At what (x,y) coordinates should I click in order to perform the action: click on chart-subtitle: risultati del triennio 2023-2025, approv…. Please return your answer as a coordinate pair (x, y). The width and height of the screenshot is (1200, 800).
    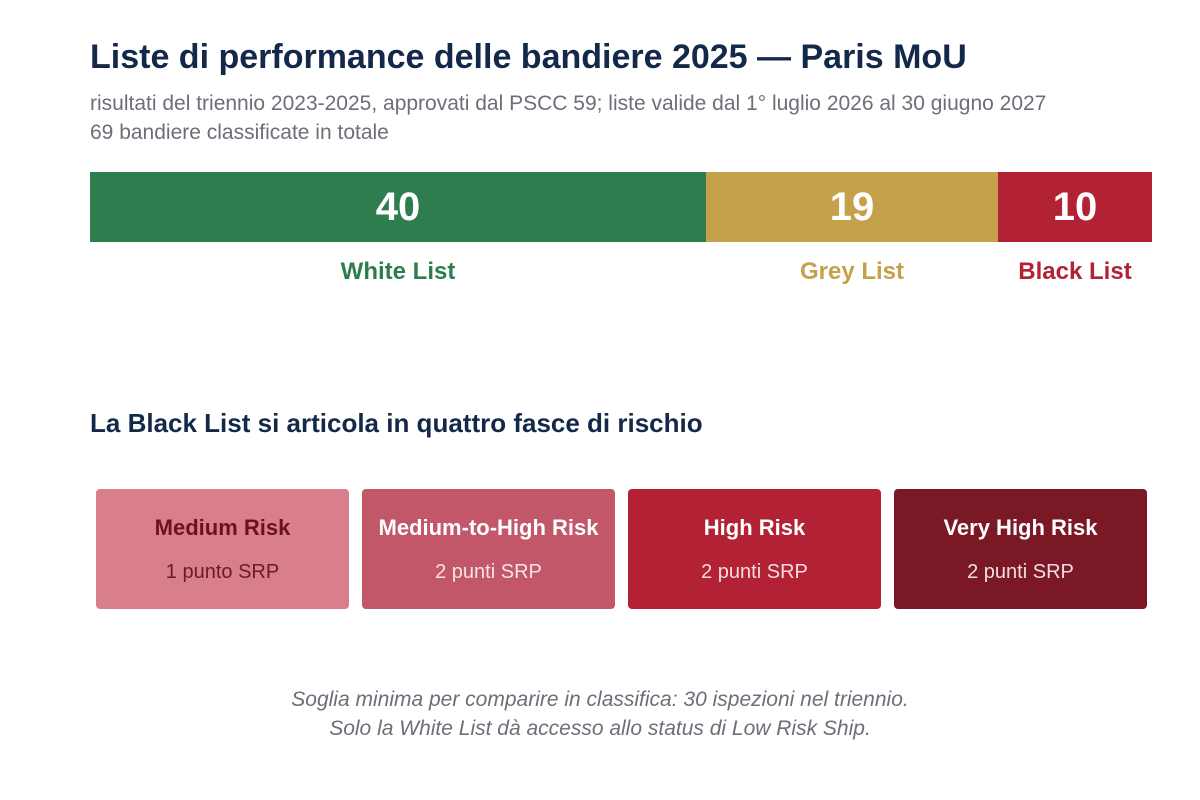
    Looking at the image, I should click on (568, 118).